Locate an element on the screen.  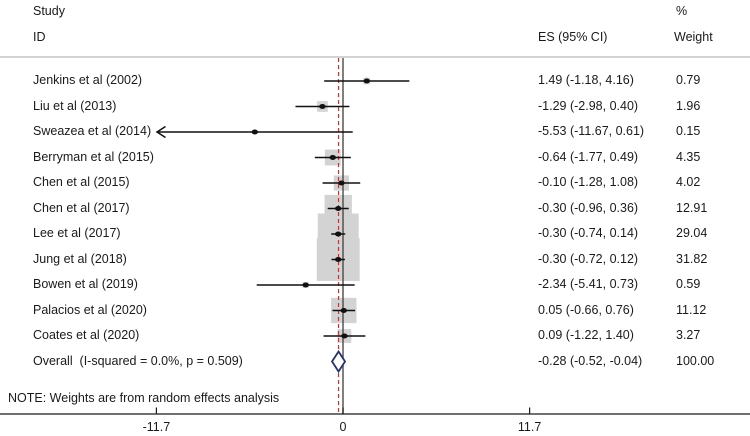
overall-diamond is located at coordinates (338, 361).